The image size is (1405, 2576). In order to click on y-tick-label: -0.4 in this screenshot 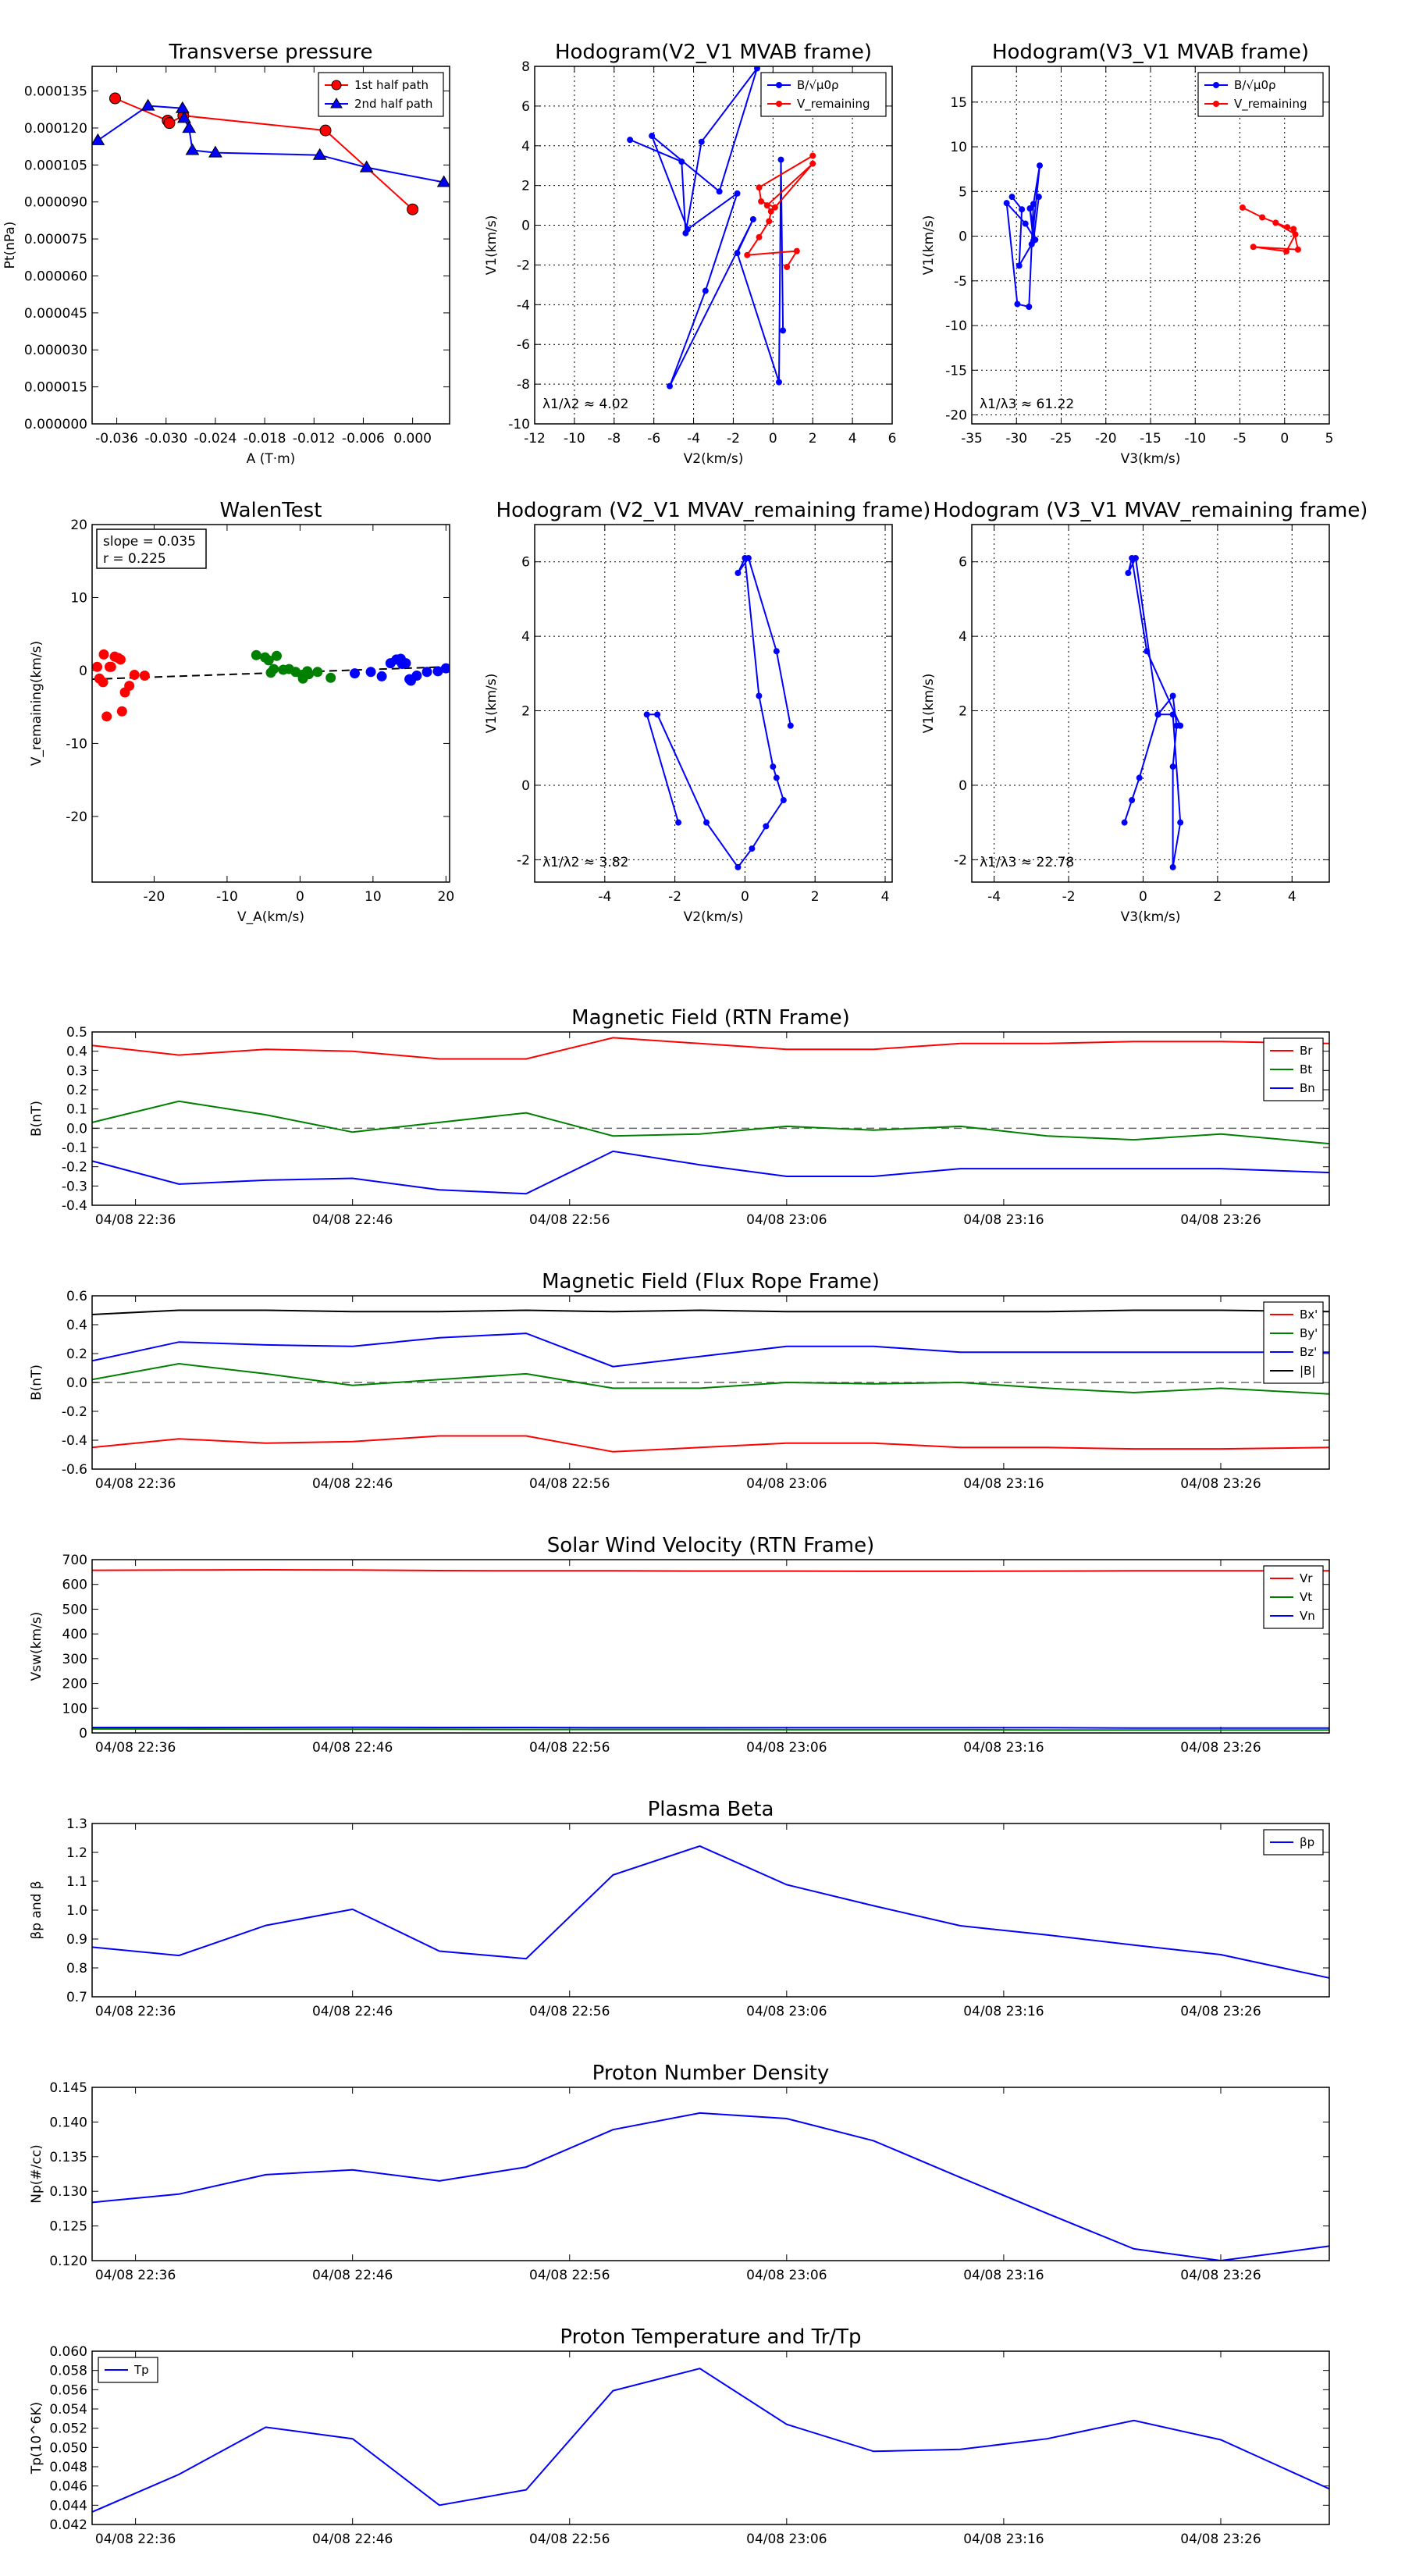, I will do `click(74, 1441)`.